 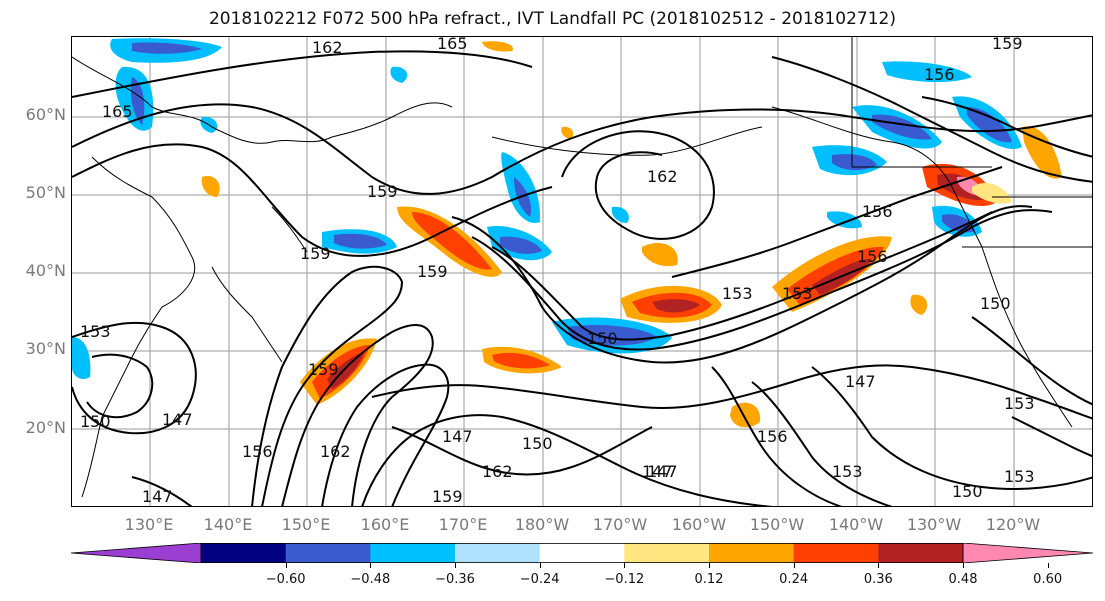 I want to click on lat-label: 30°N, so click(x=45, y=348).